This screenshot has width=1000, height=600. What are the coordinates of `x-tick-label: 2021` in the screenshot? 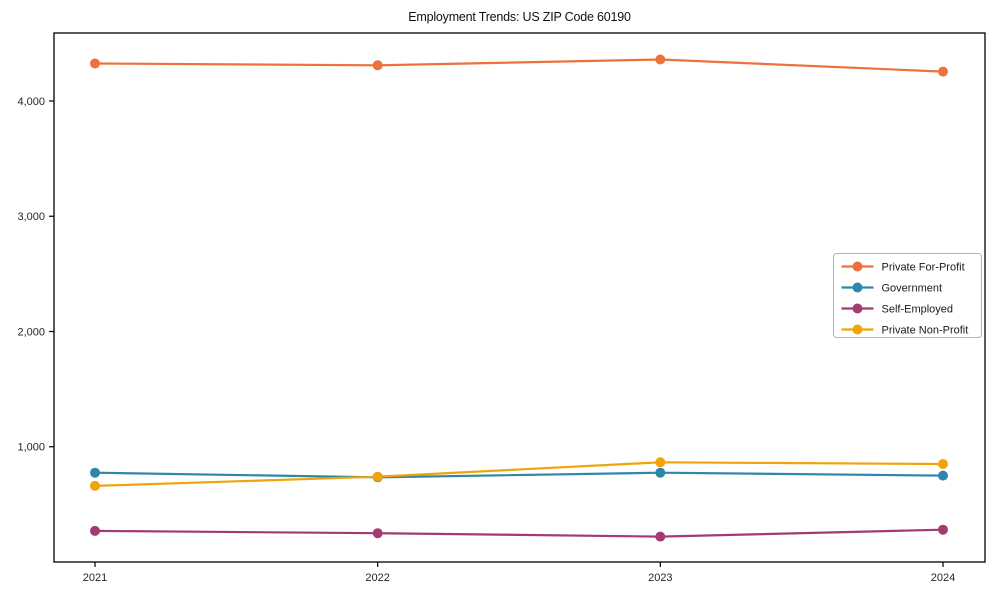 It's located at (95, 578).